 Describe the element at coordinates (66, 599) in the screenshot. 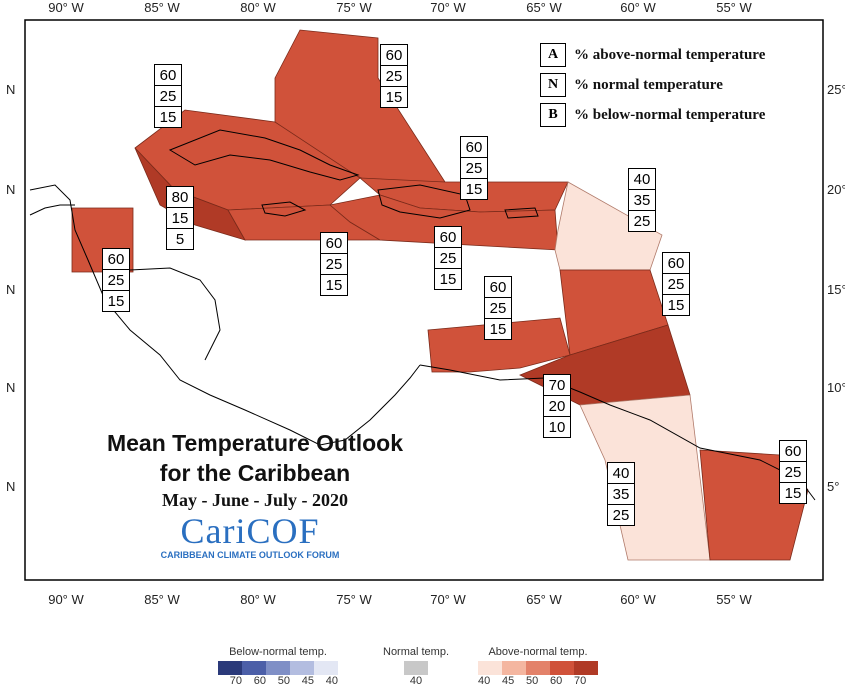

I see `lon-label: 90° W` at that location.